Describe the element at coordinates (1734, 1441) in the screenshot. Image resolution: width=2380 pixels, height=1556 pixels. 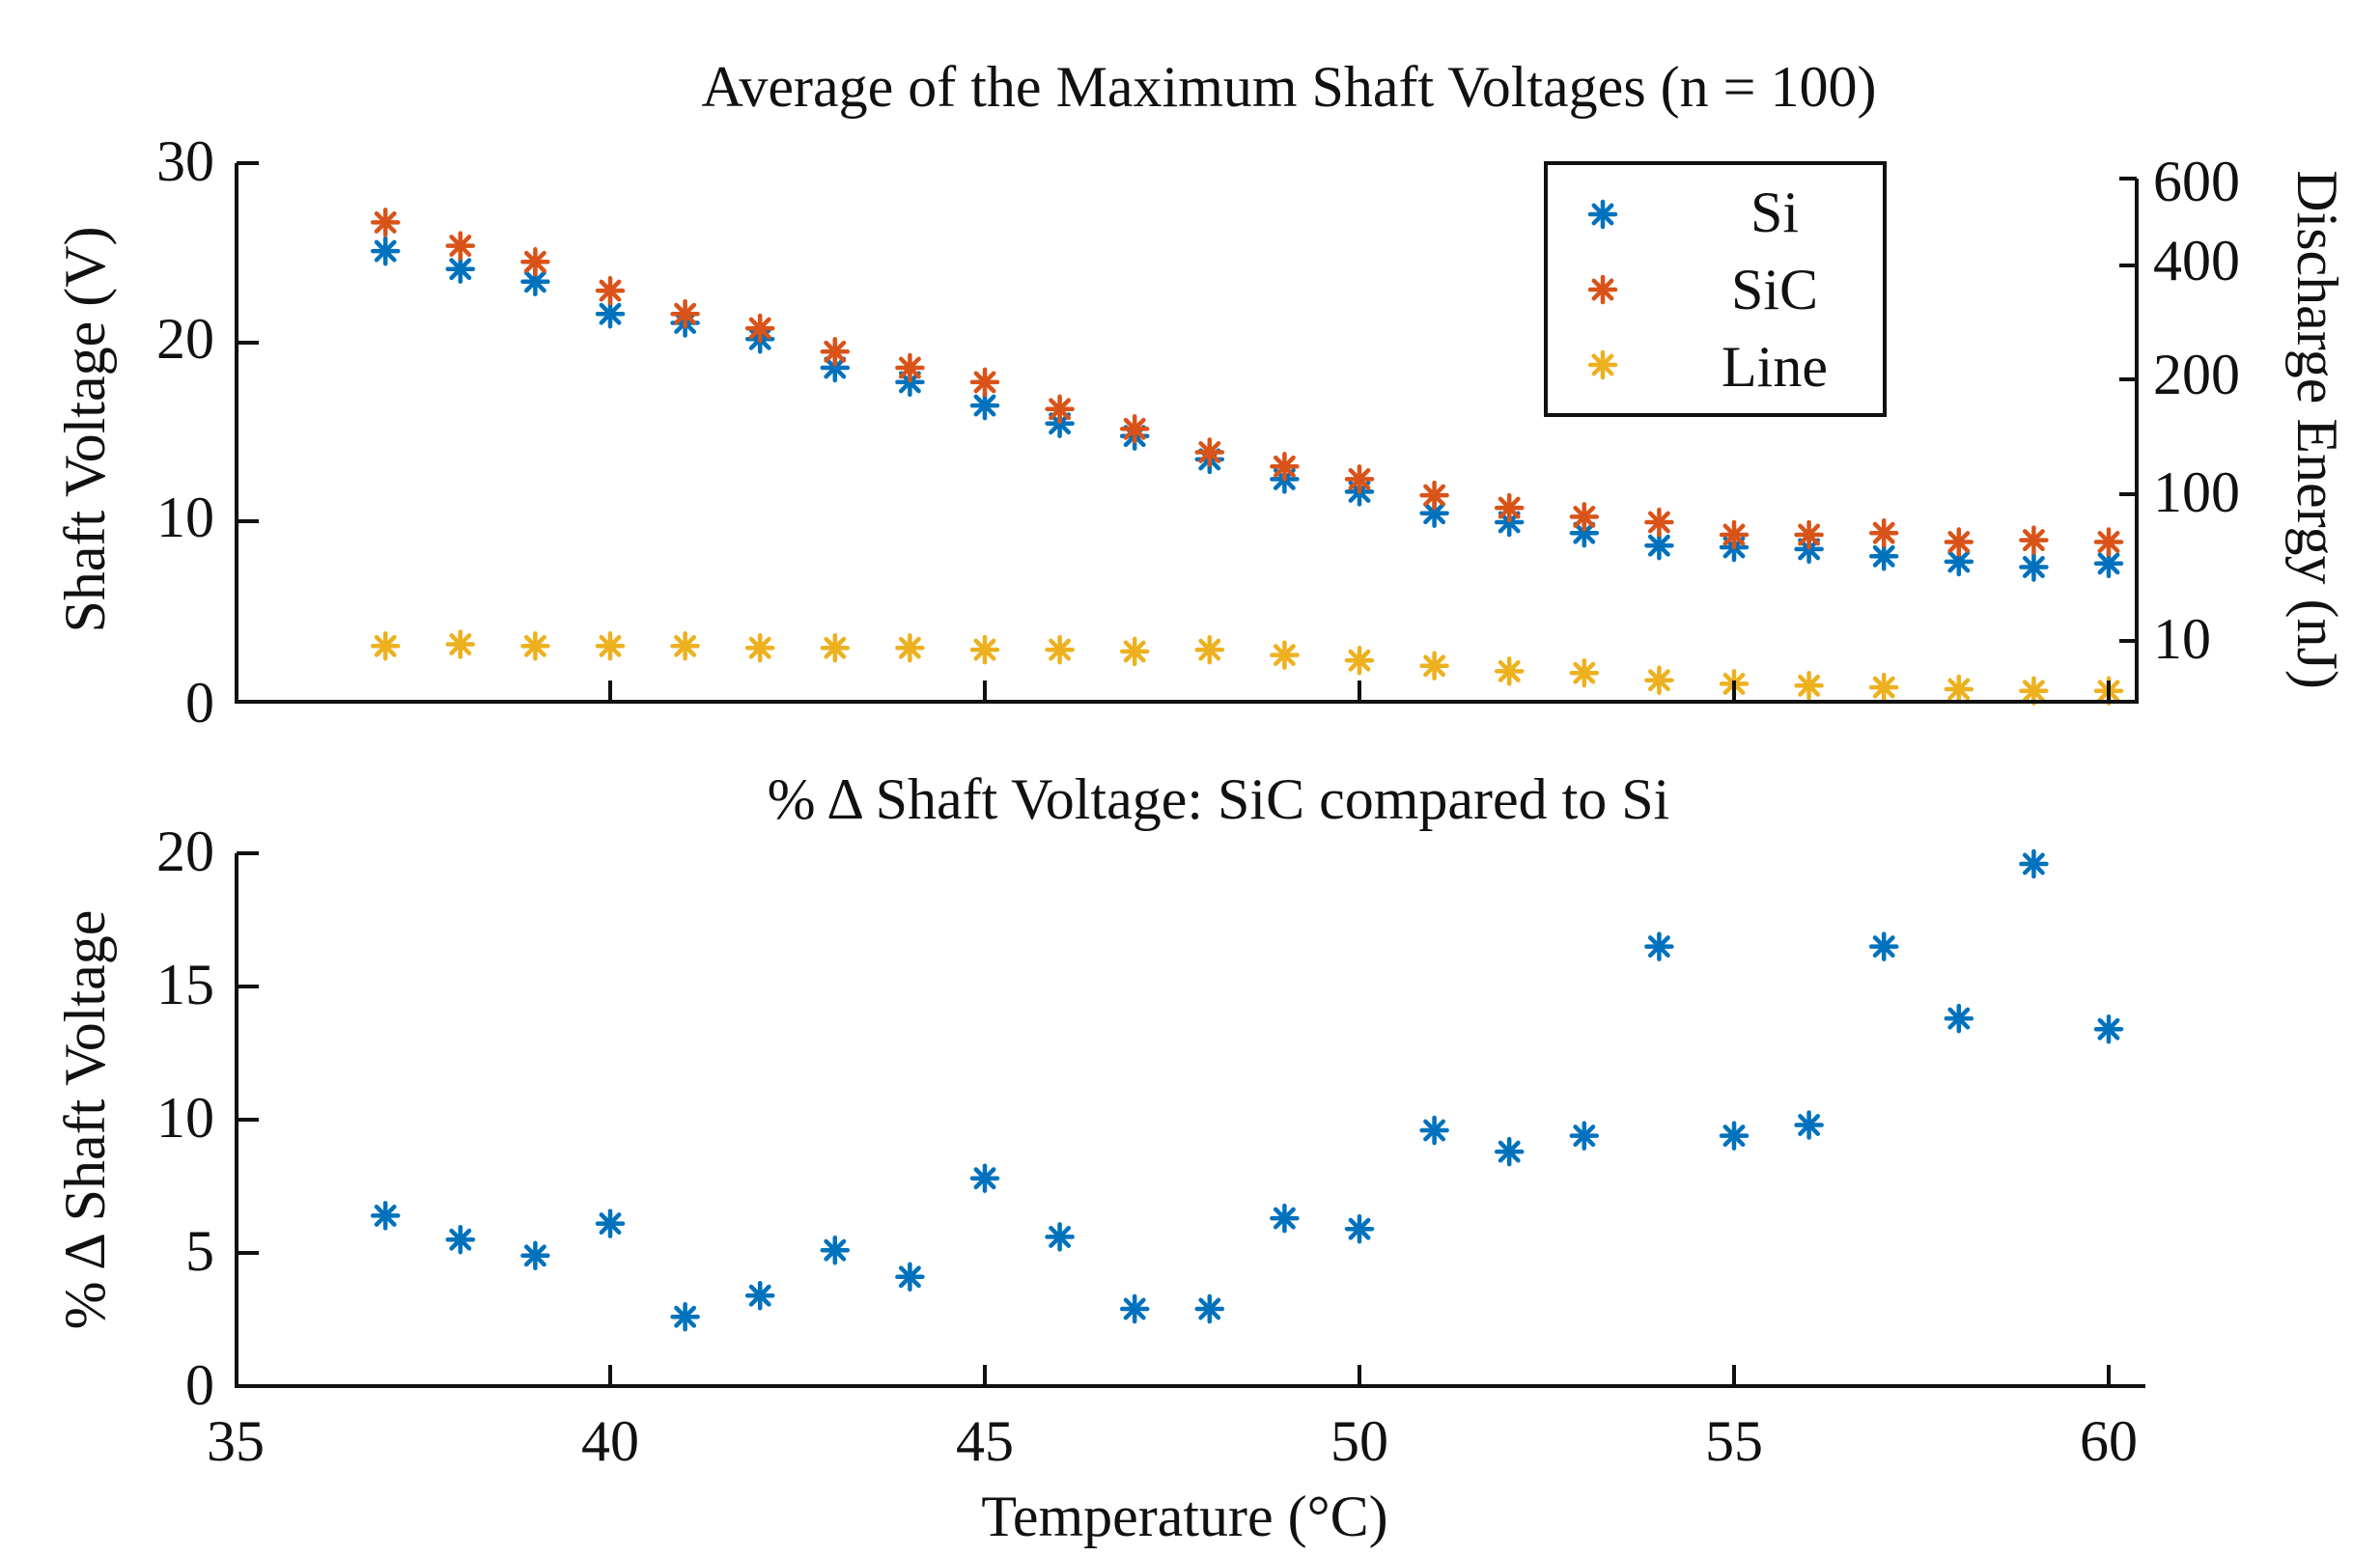
I see `bottom-x-tick-label: 55` at that location.